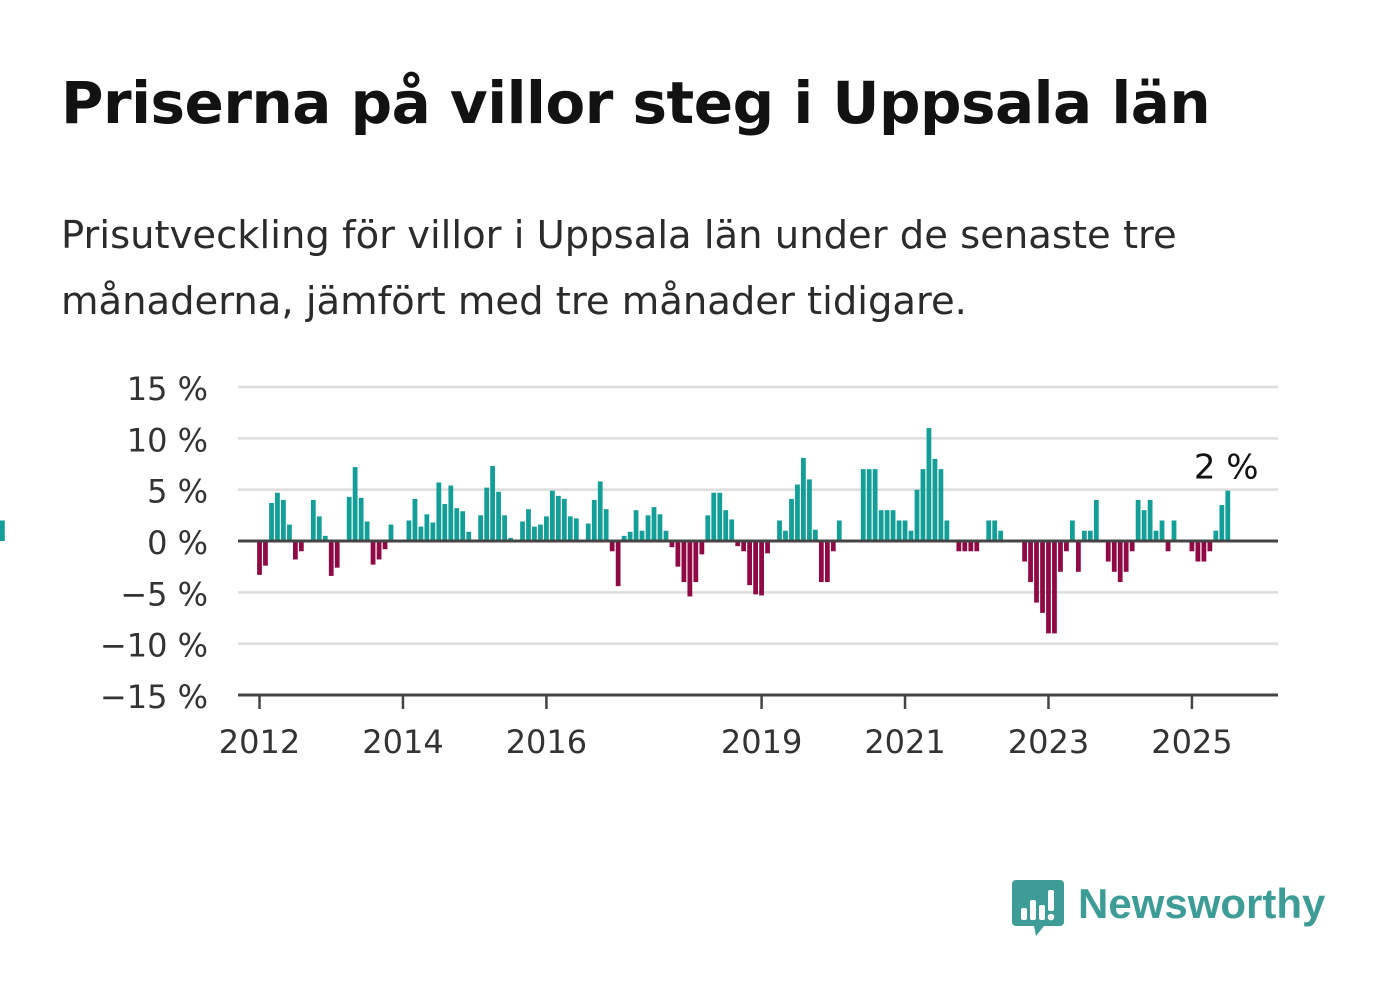 Image resolution: width=1382 pixels, height=999 pixels. What do you see at coordinates (177, 492) in the screenshot?
I see `y-tick-label: 5 %` at bounding box center [177, 492].